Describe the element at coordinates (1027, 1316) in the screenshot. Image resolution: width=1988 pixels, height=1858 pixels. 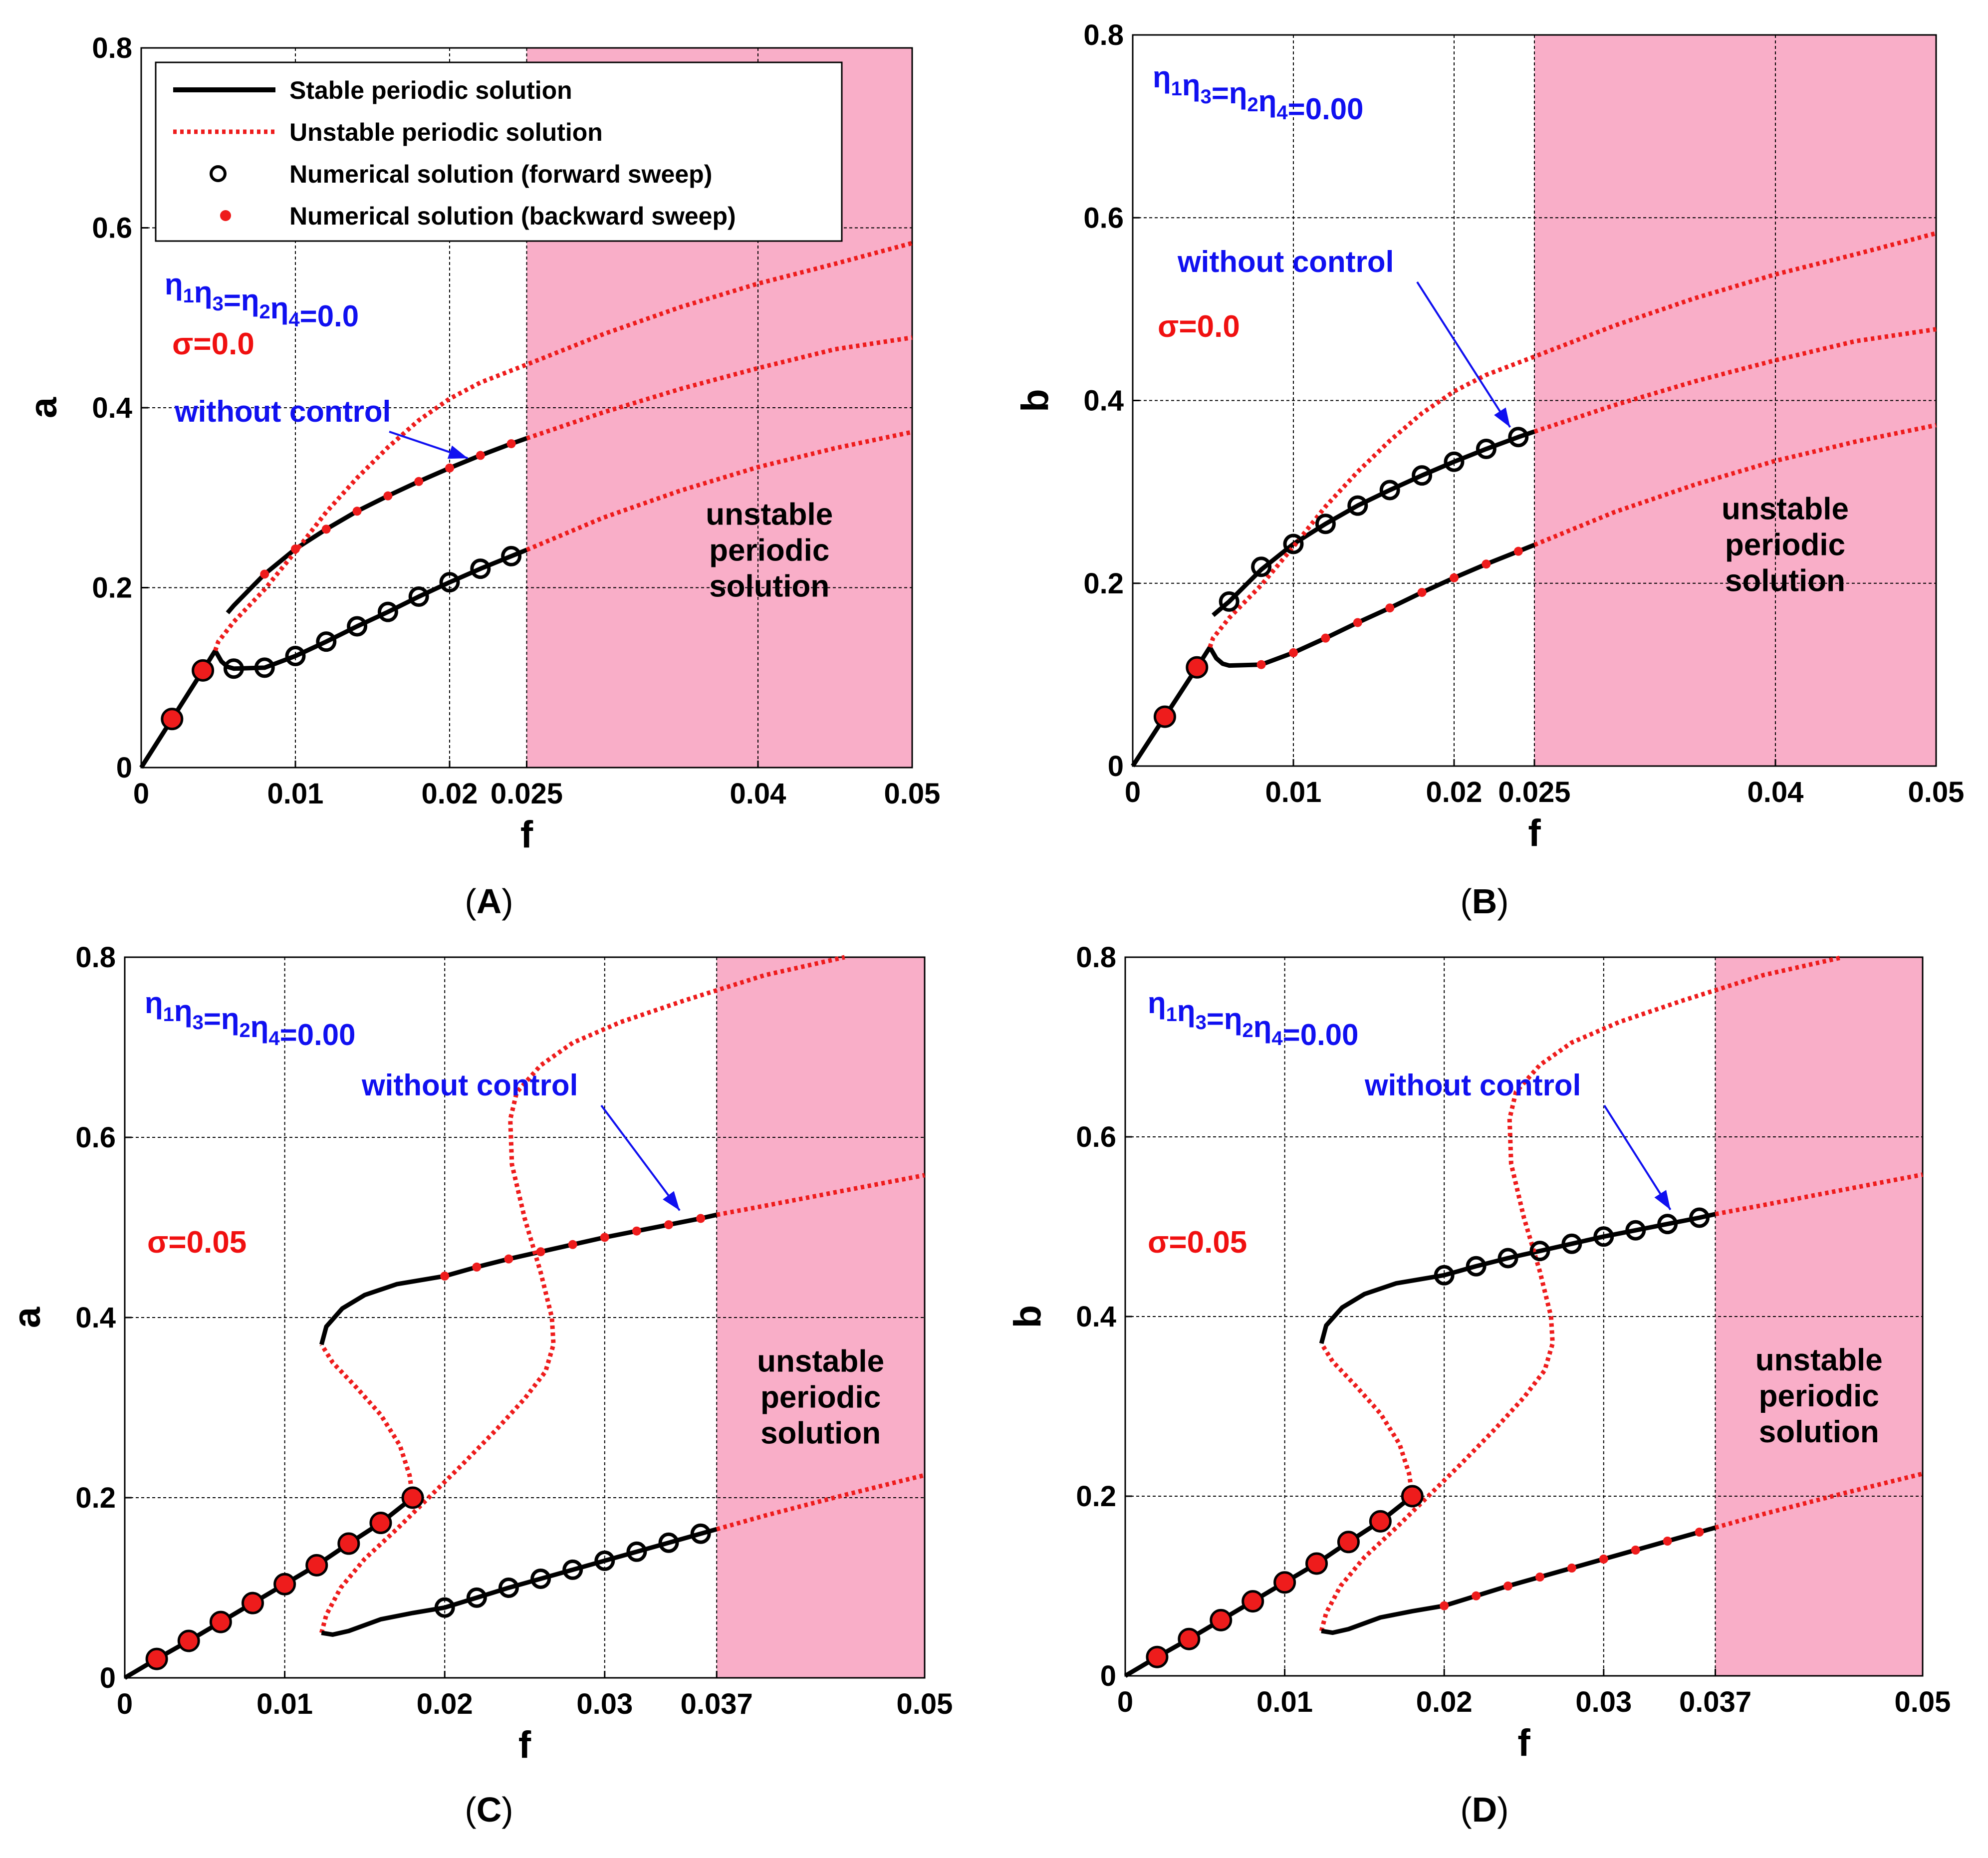
I see `y-axis-label: b` at that location.